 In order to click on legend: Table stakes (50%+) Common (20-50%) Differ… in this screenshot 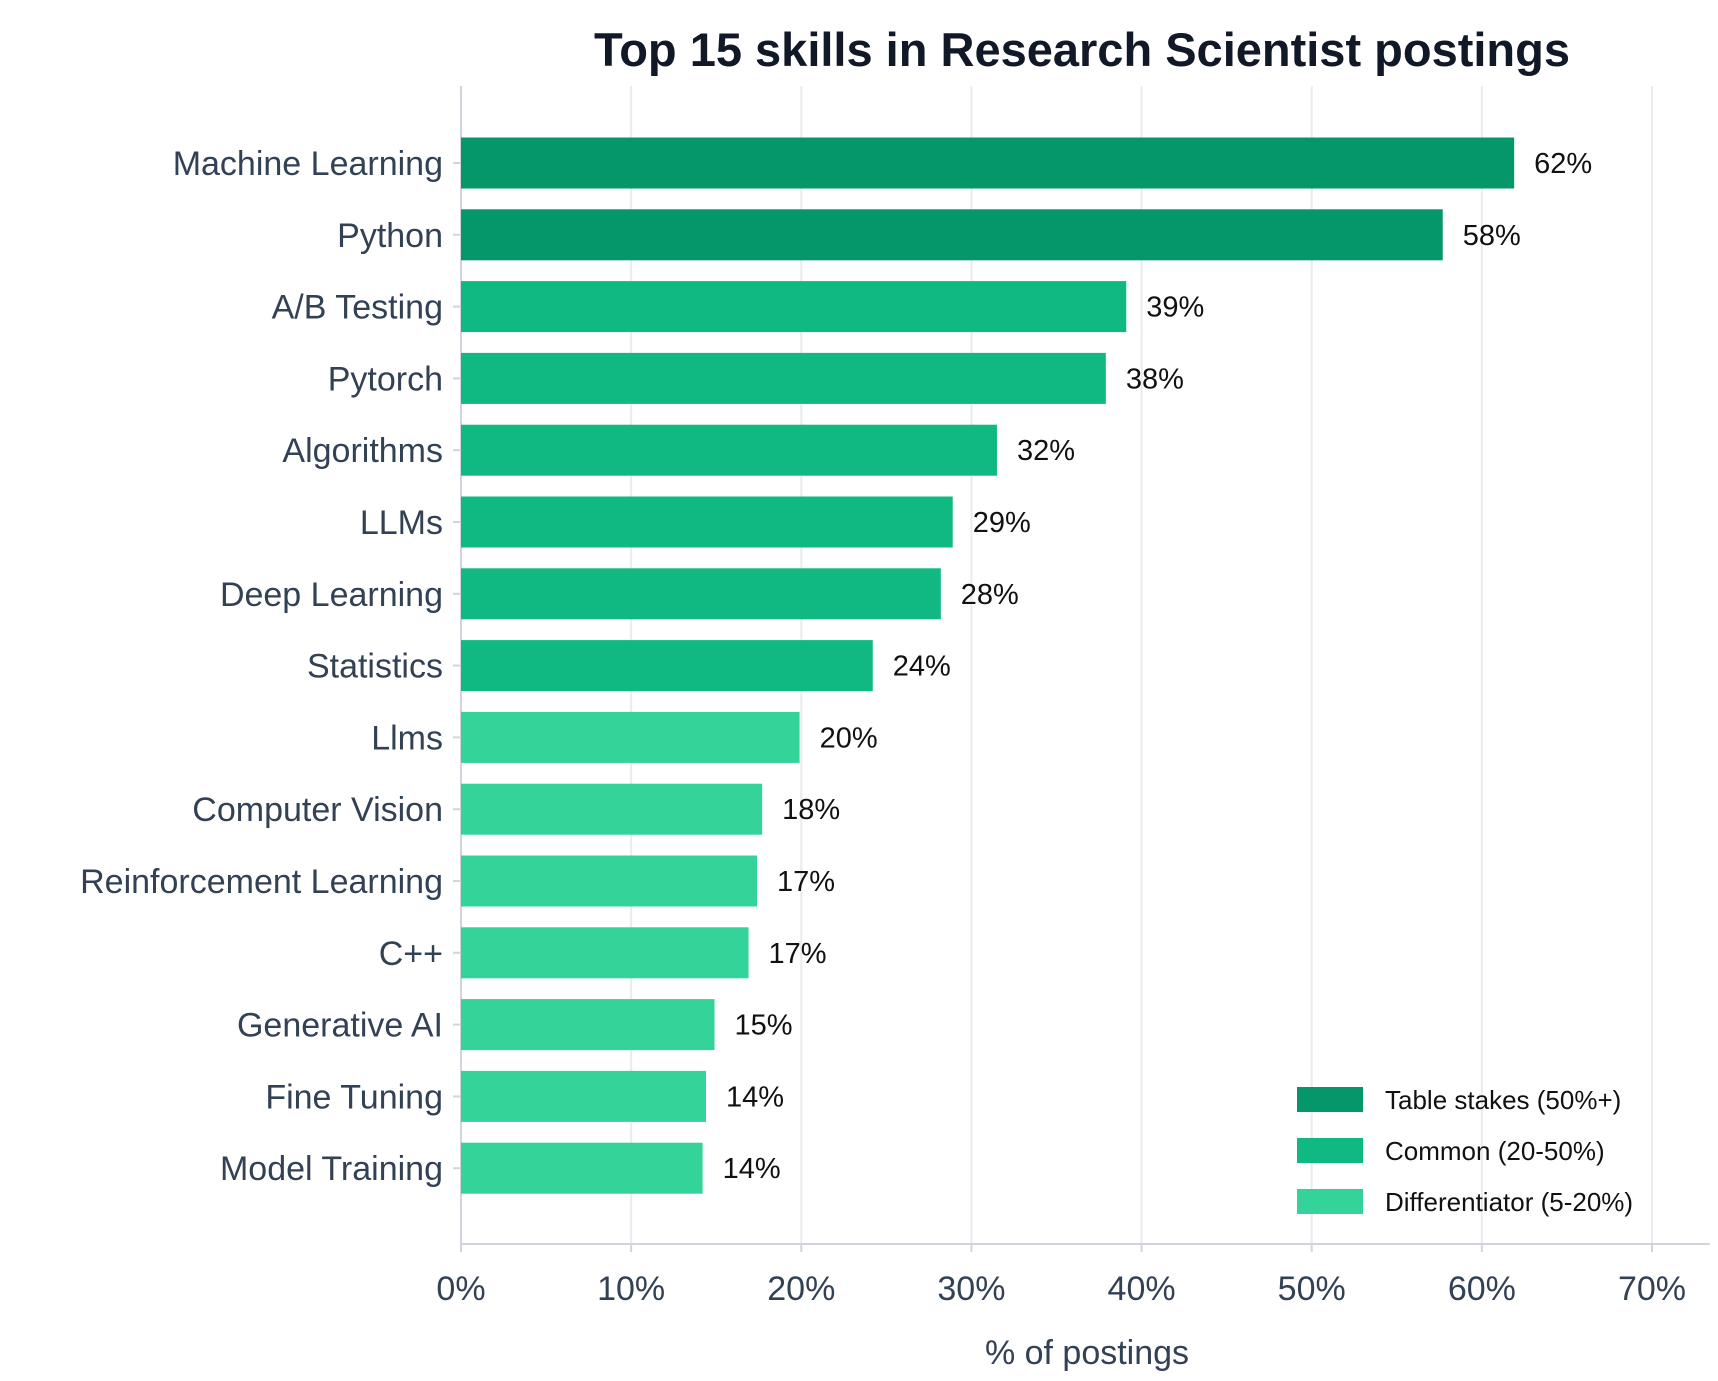, I will do `click(1465, 1151)`.